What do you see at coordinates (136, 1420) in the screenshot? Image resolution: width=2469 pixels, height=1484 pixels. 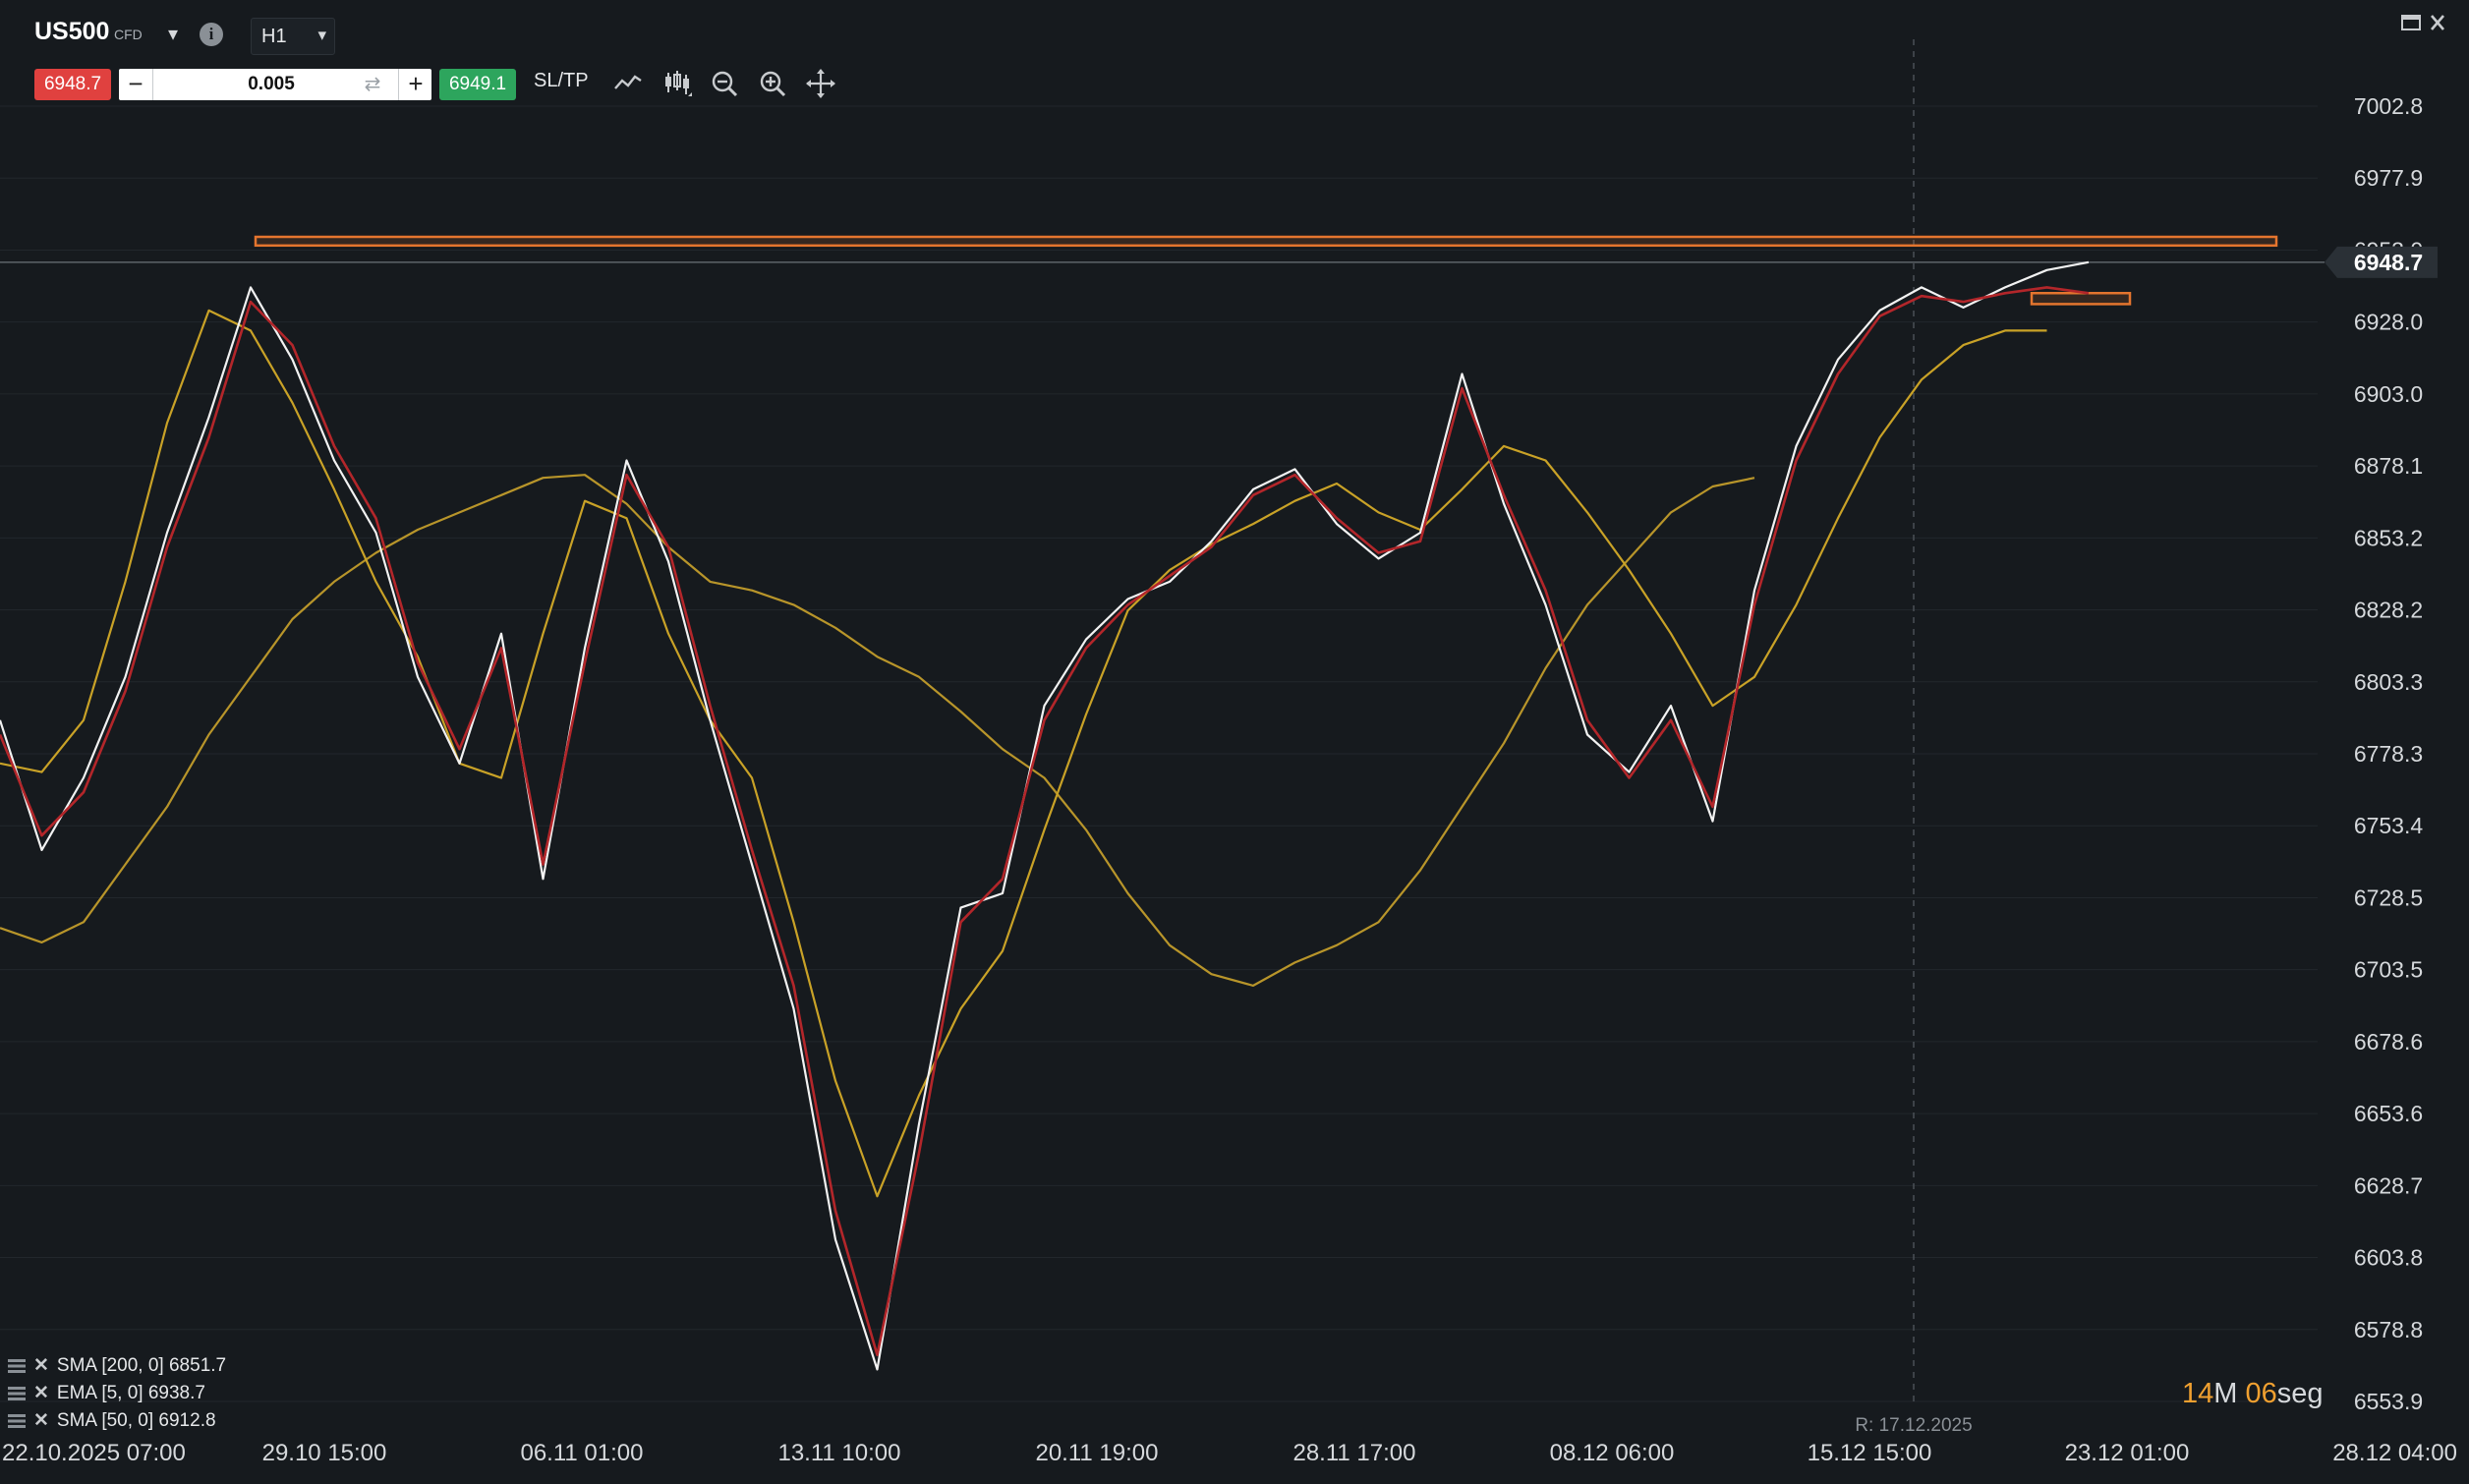 I see `legend-label: SMA [50, 0] 6912.8` at bounding box center [136, 1420].